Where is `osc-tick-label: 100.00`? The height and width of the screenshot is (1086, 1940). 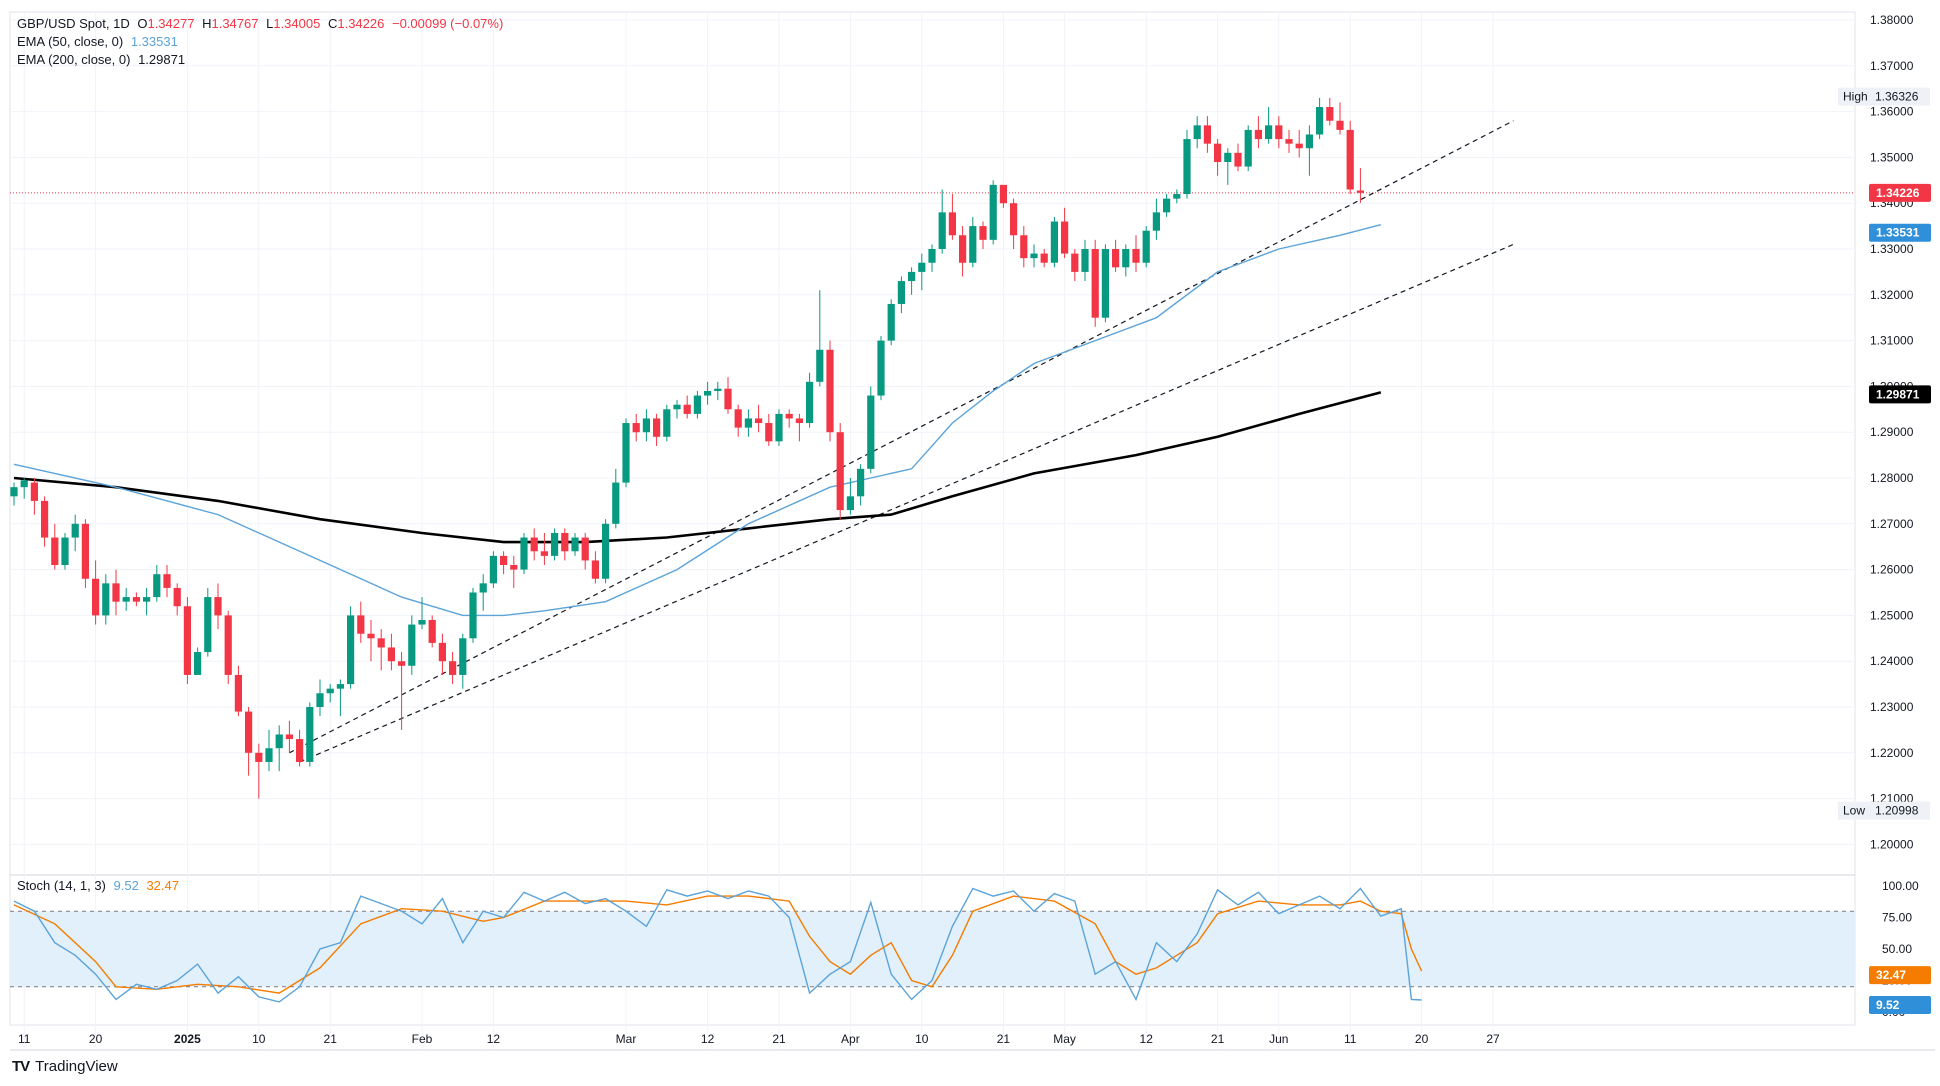 osc-tick-label: 100.00 is located at coordinates (1900, 886).